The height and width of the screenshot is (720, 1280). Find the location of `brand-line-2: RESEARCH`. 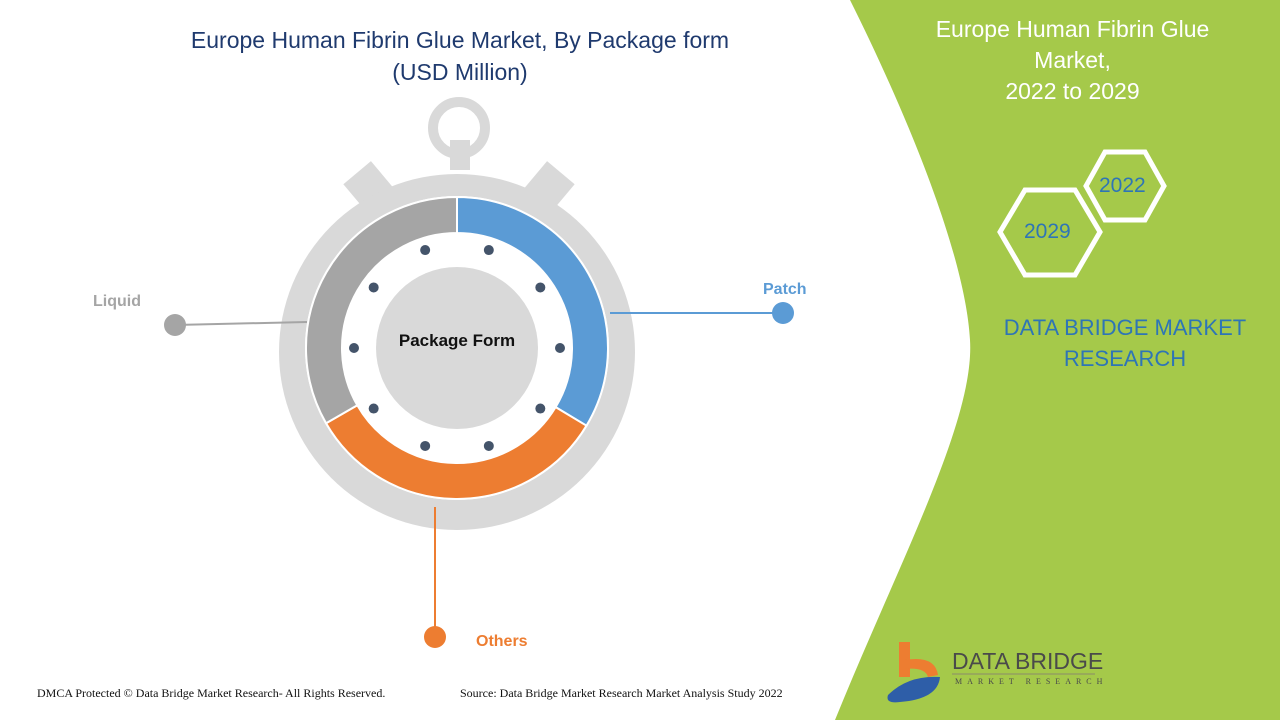

brand-line-2: RESEARCH is located at coordinates (1125, 358).